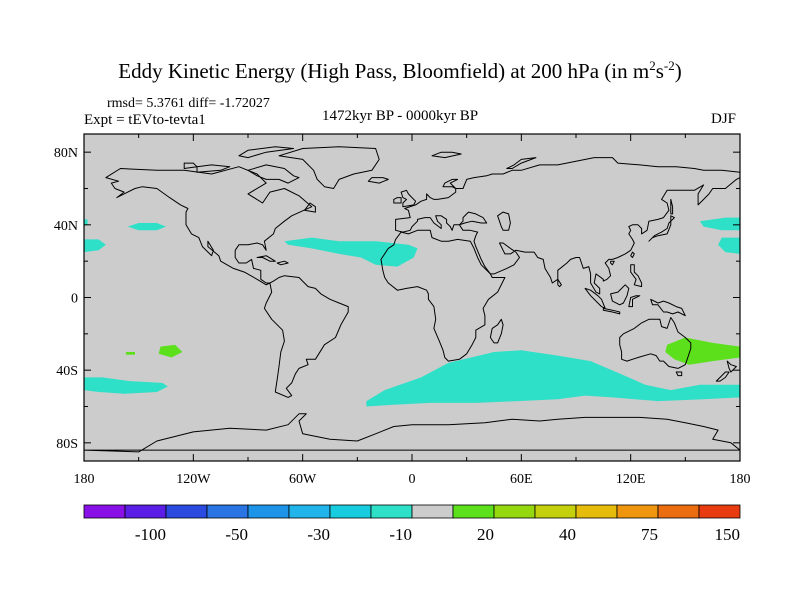 The image size is (800, 600). What do you see at coordinates (190, 165) in the screenshot?
I see `coastline-banks-island` at bounding box center [190, 165].